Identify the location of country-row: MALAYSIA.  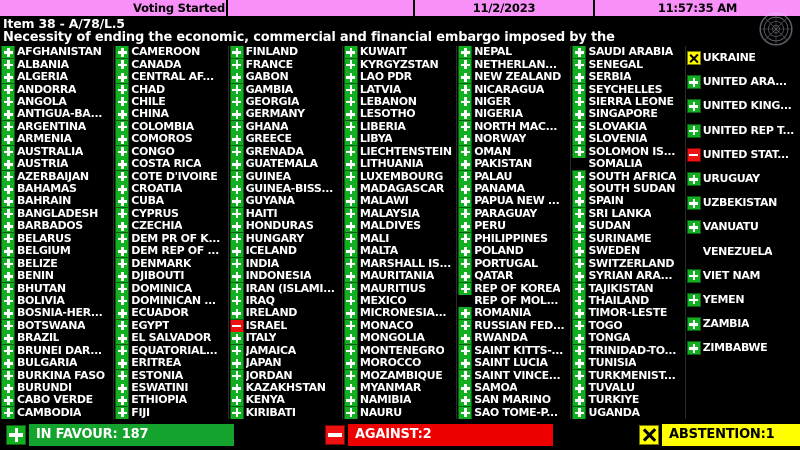
(399, 214).